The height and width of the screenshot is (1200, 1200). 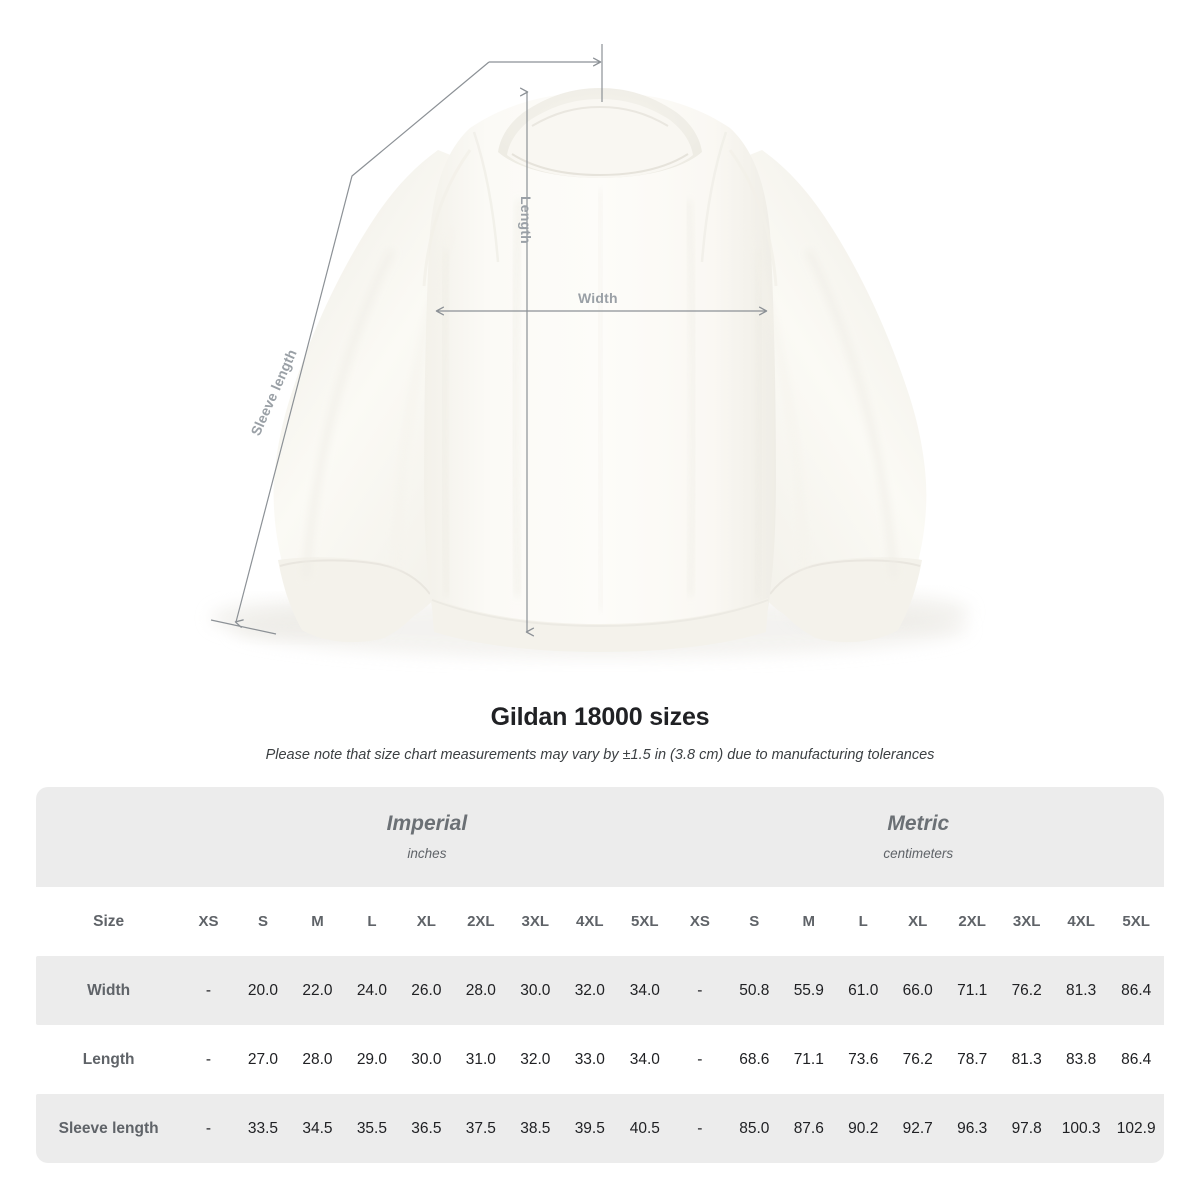 What do you see at coordinates (645, 921) in the screenshot?
I see `size-cell-imperial-8: 5XL` at bounding box center [645, 921].